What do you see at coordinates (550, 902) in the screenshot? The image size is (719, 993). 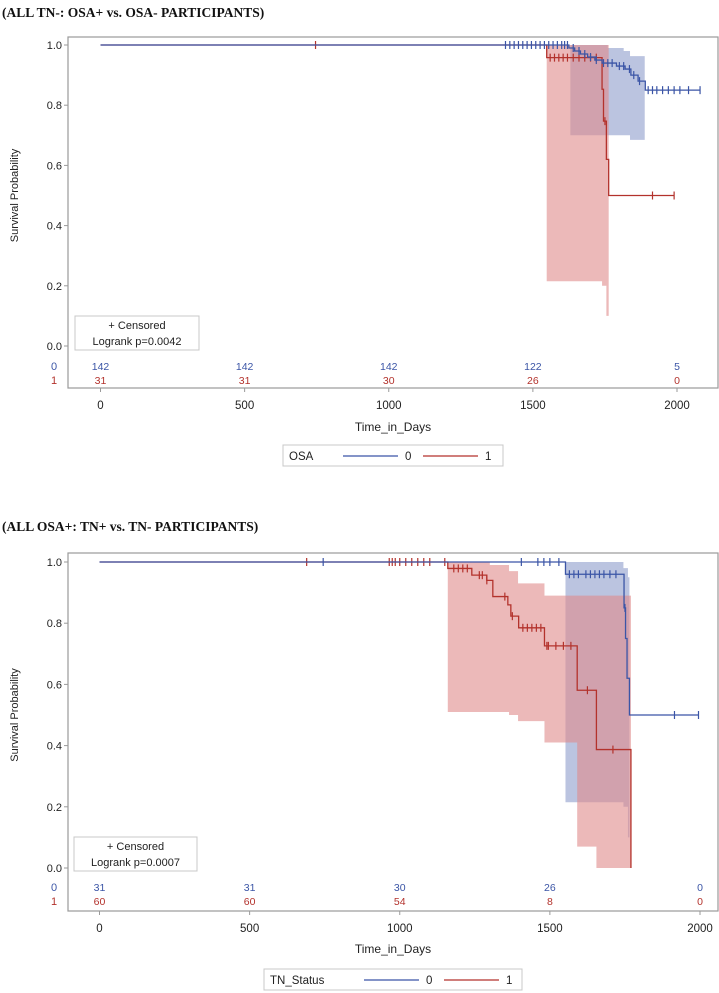 I see `at-risk-count: 8` at bounding box center [550, 902].